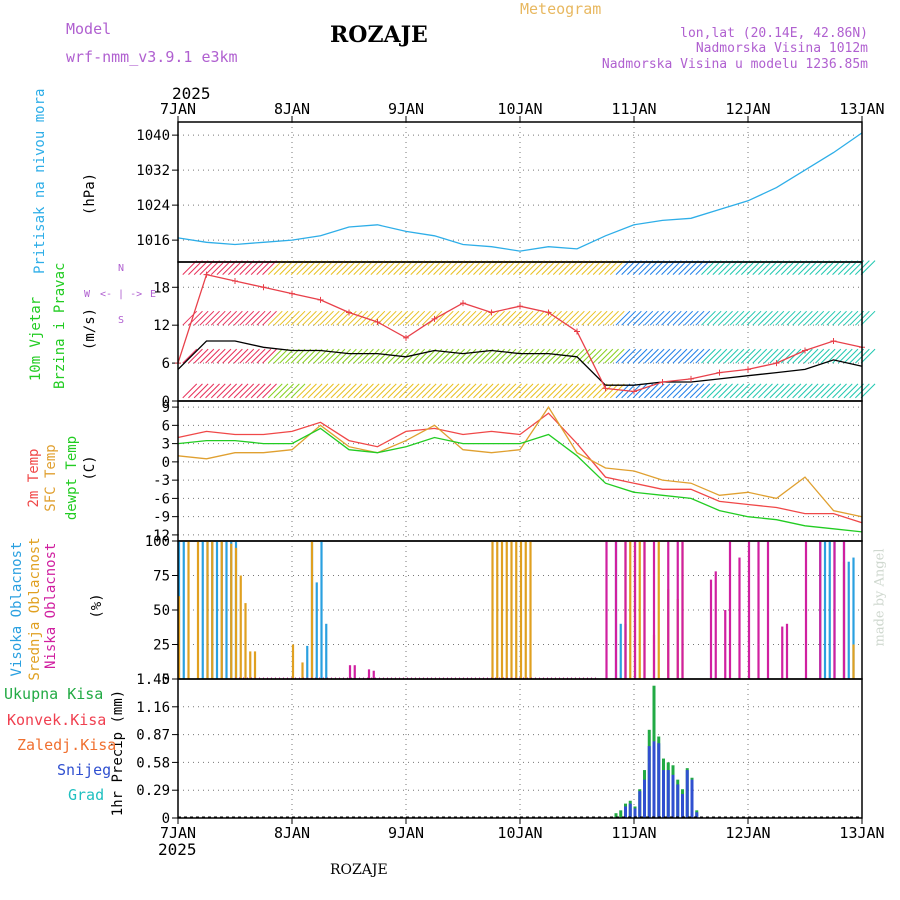 This screenshot has height=900, width=900. What do you see at coordinates (292, 109) in the screenshot?
I see `x-tick-label-top: 8JAN` at bounding box center [292, 109].